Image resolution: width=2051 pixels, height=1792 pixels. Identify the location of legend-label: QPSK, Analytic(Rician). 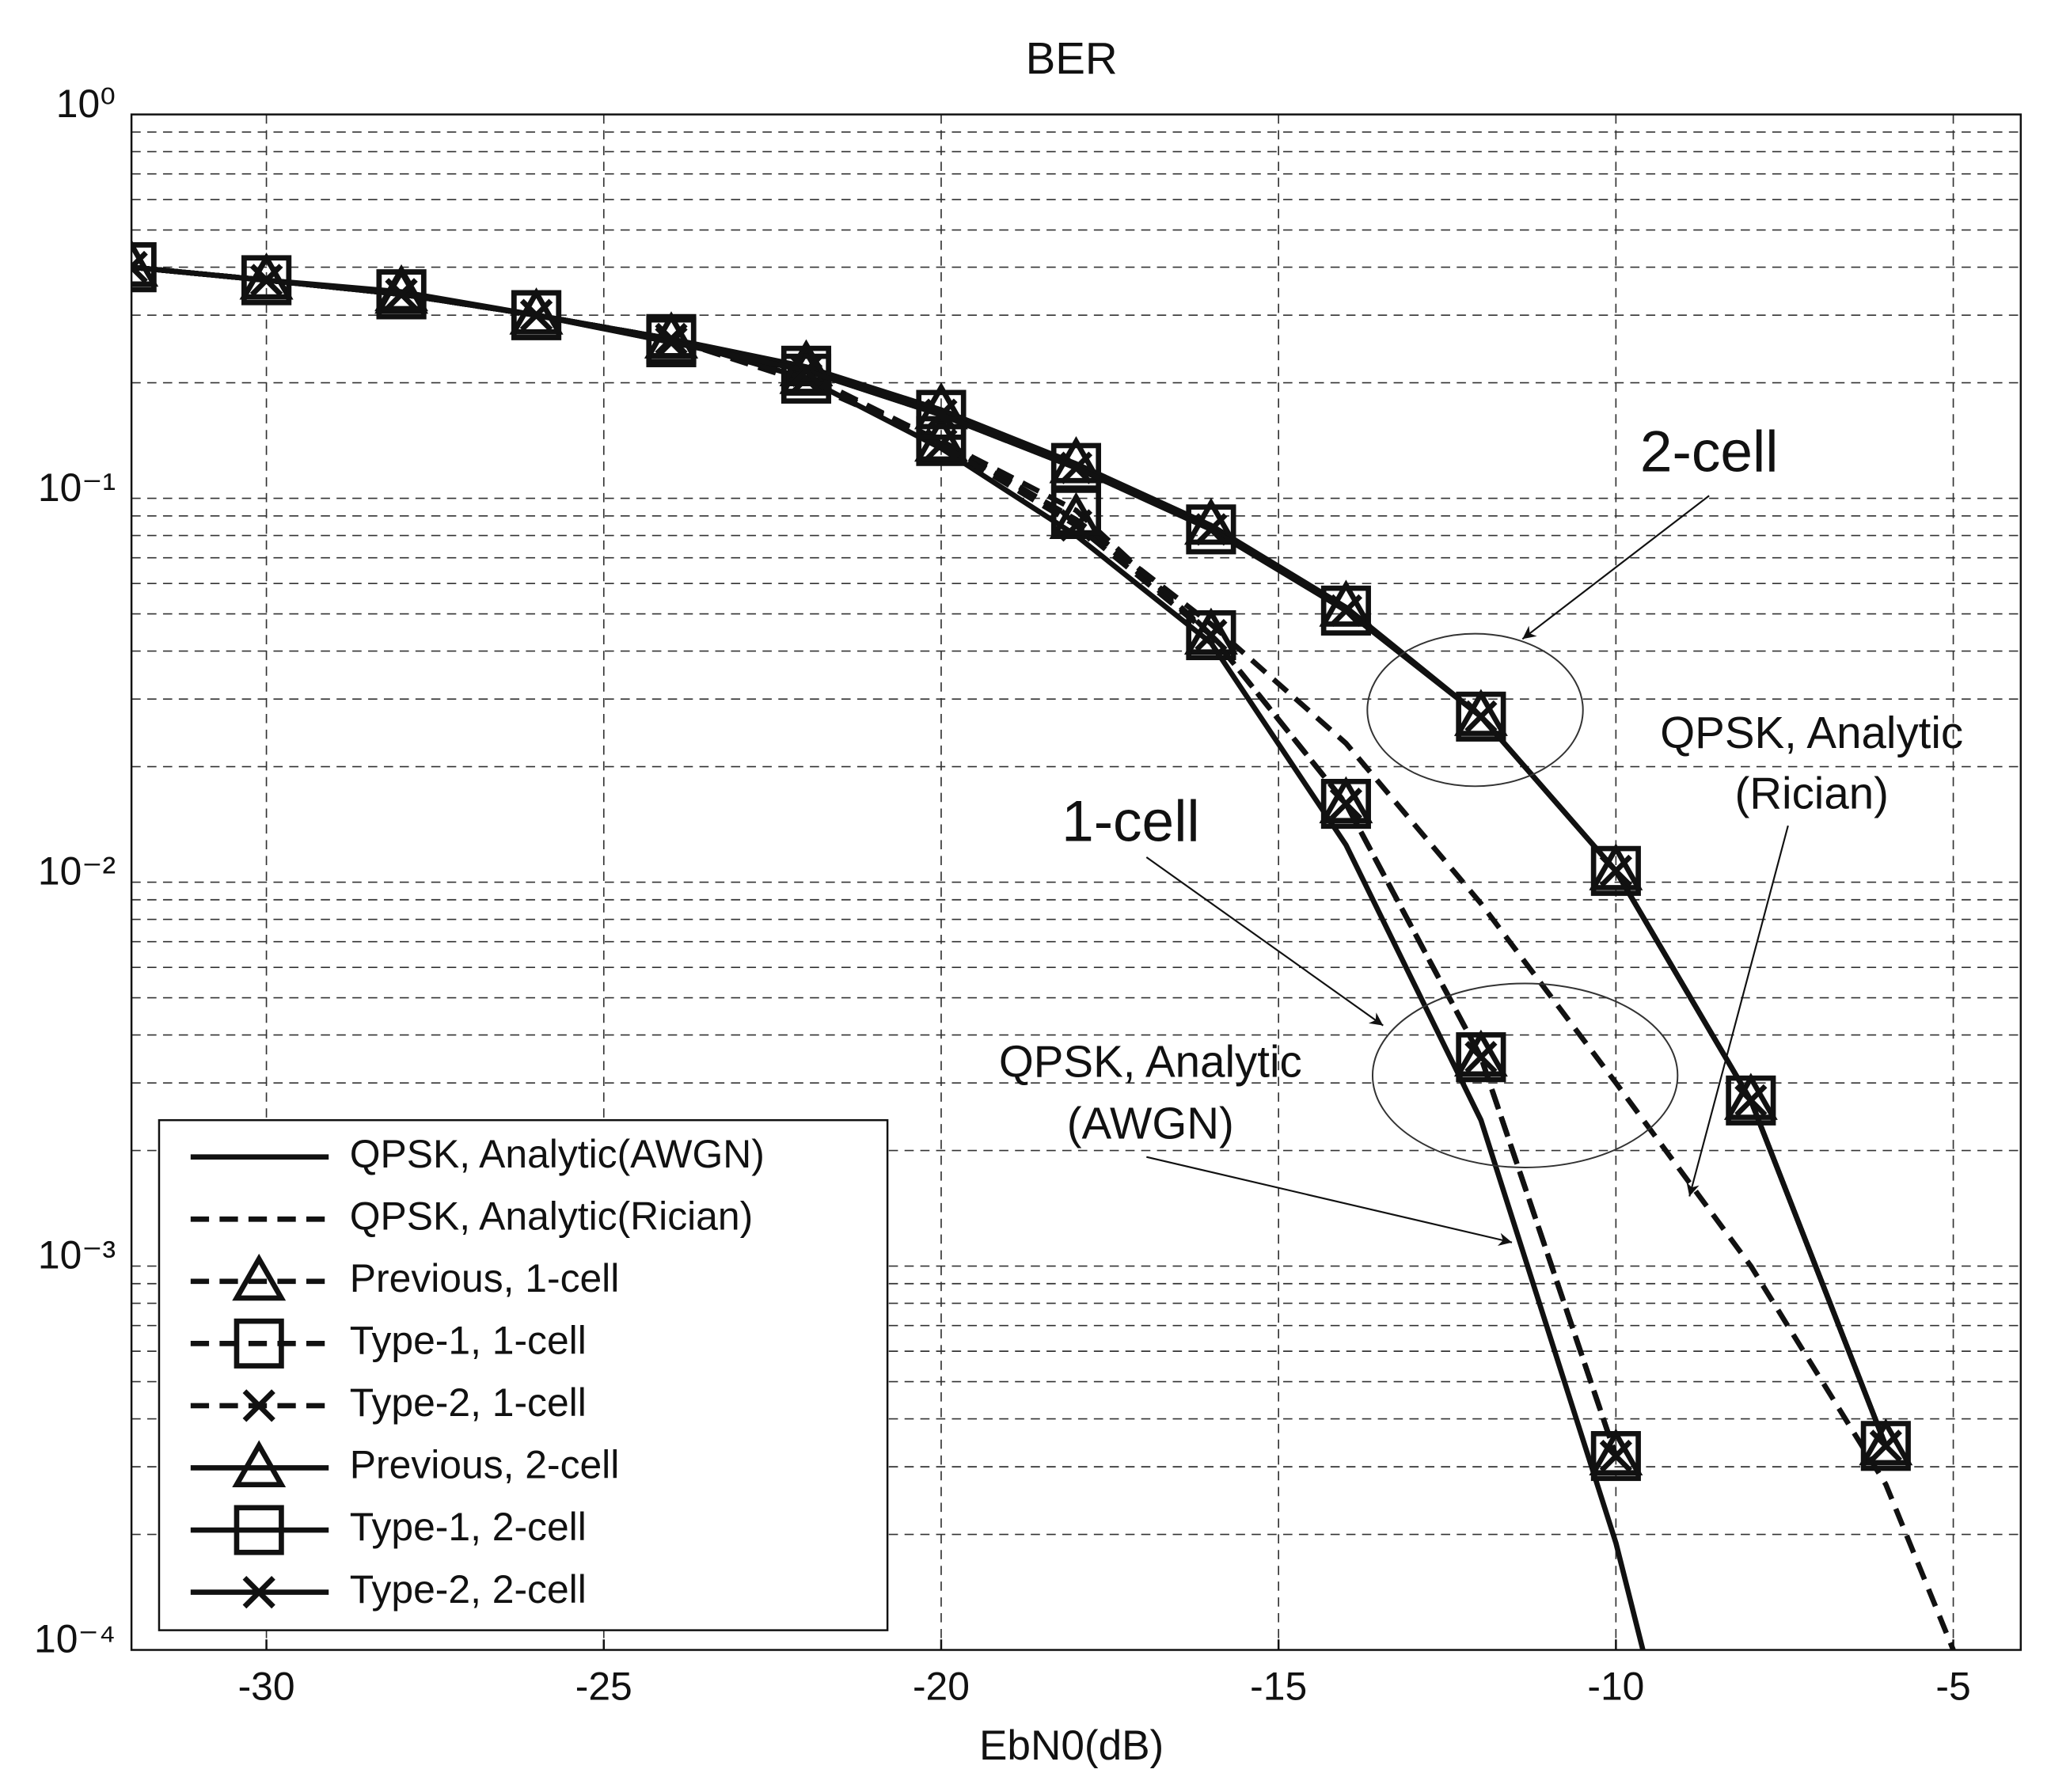
(551, 1216).